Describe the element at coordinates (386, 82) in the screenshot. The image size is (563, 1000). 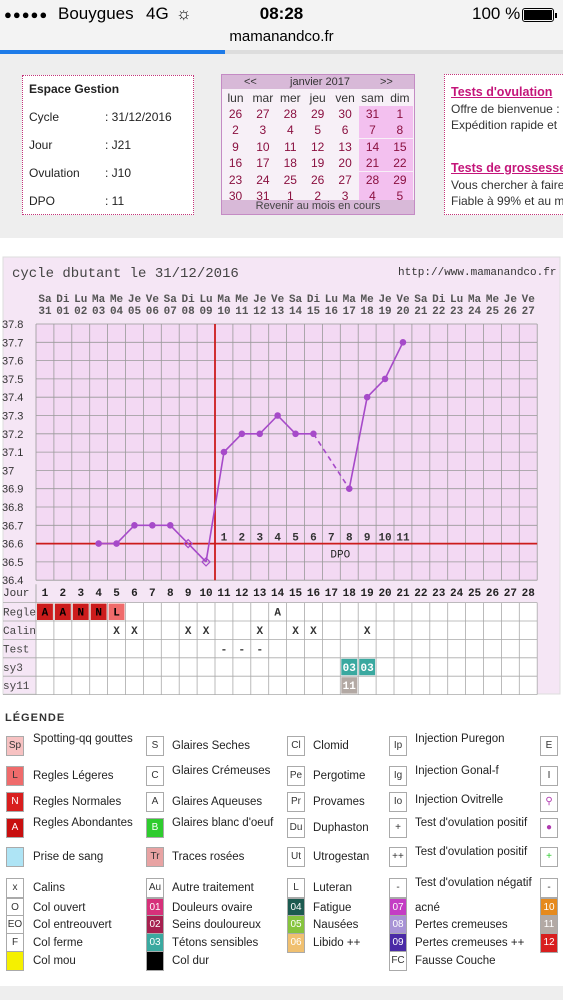
I see `calendar-next-button: >>` at that location.